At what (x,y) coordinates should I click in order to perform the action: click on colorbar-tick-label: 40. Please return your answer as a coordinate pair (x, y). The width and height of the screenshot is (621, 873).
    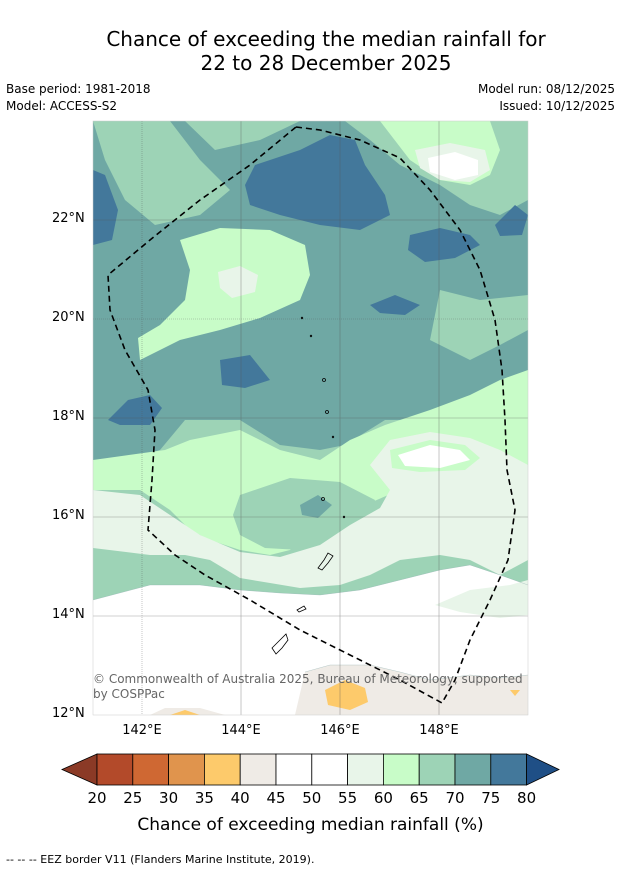
    Looking at the image, I should click on (240, 798).